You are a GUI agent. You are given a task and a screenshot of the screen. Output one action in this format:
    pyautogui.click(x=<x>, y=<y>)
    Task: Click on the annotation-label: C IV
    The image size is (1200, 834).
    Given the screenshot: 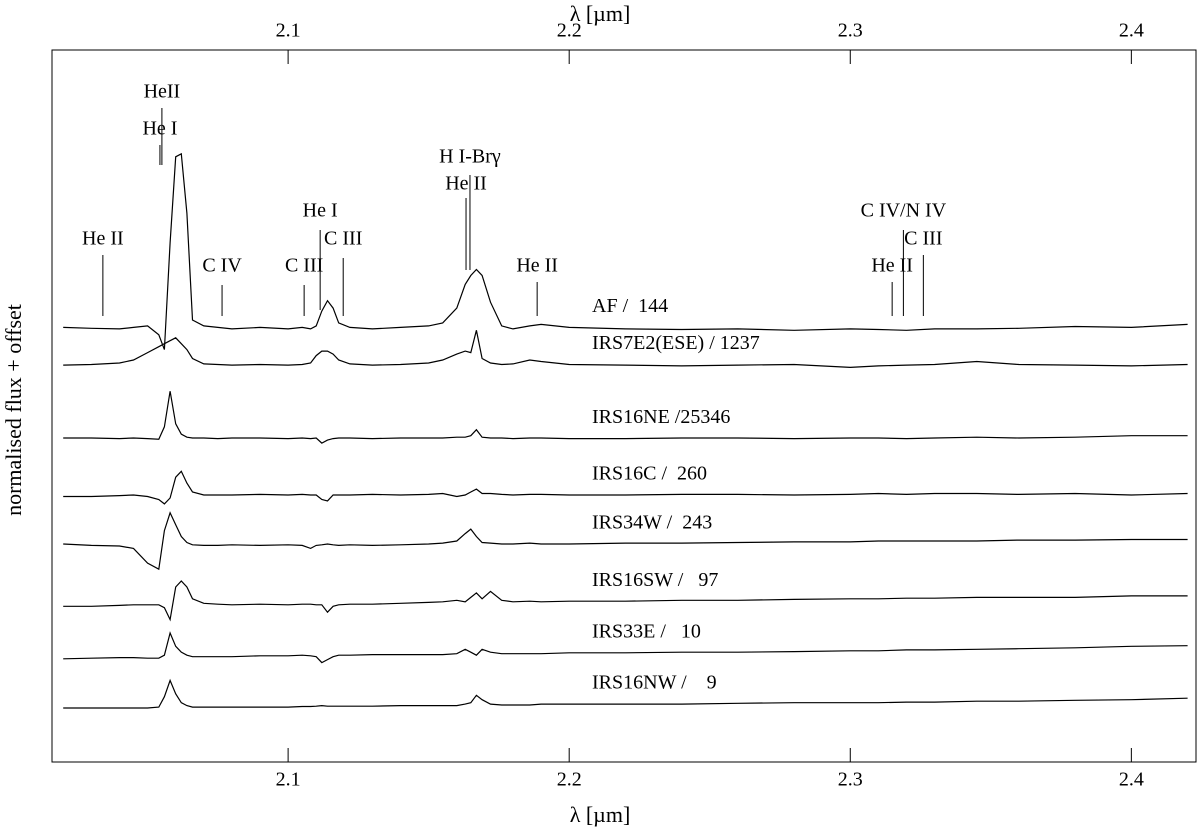 What is the action you would take?
    pyautogui.click(x=222, y=266)
    